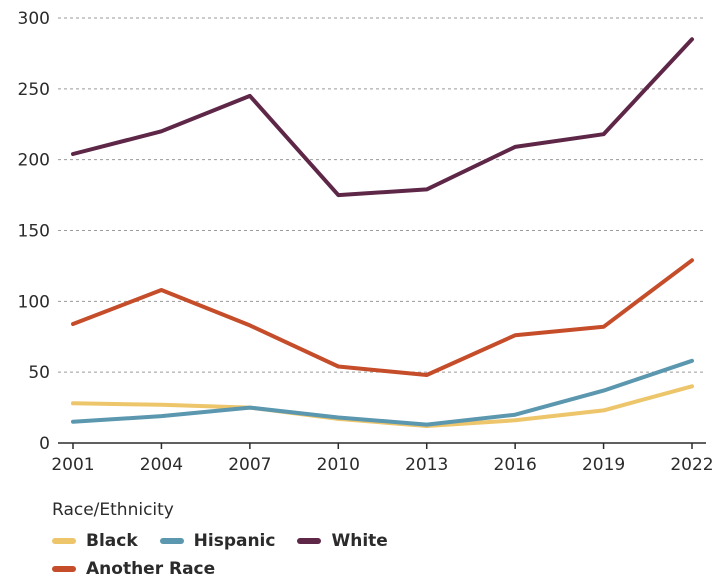  I want to click on legend-label: Hispanic, so click(234, 541).